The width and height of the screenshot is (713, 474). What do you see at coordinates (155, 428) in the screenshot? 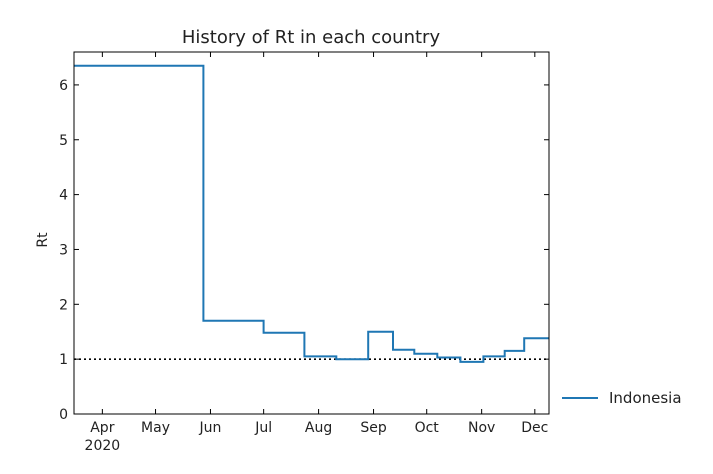
I see `x-tick-label: May` at bounding box center [155, 428].